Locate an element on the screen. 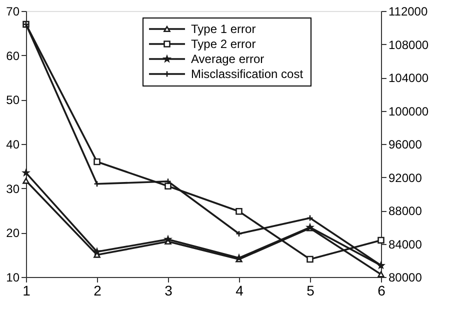 This screenshot has height=313, width=474. y-tick-label: 50 is located at coordinates (13, 100).